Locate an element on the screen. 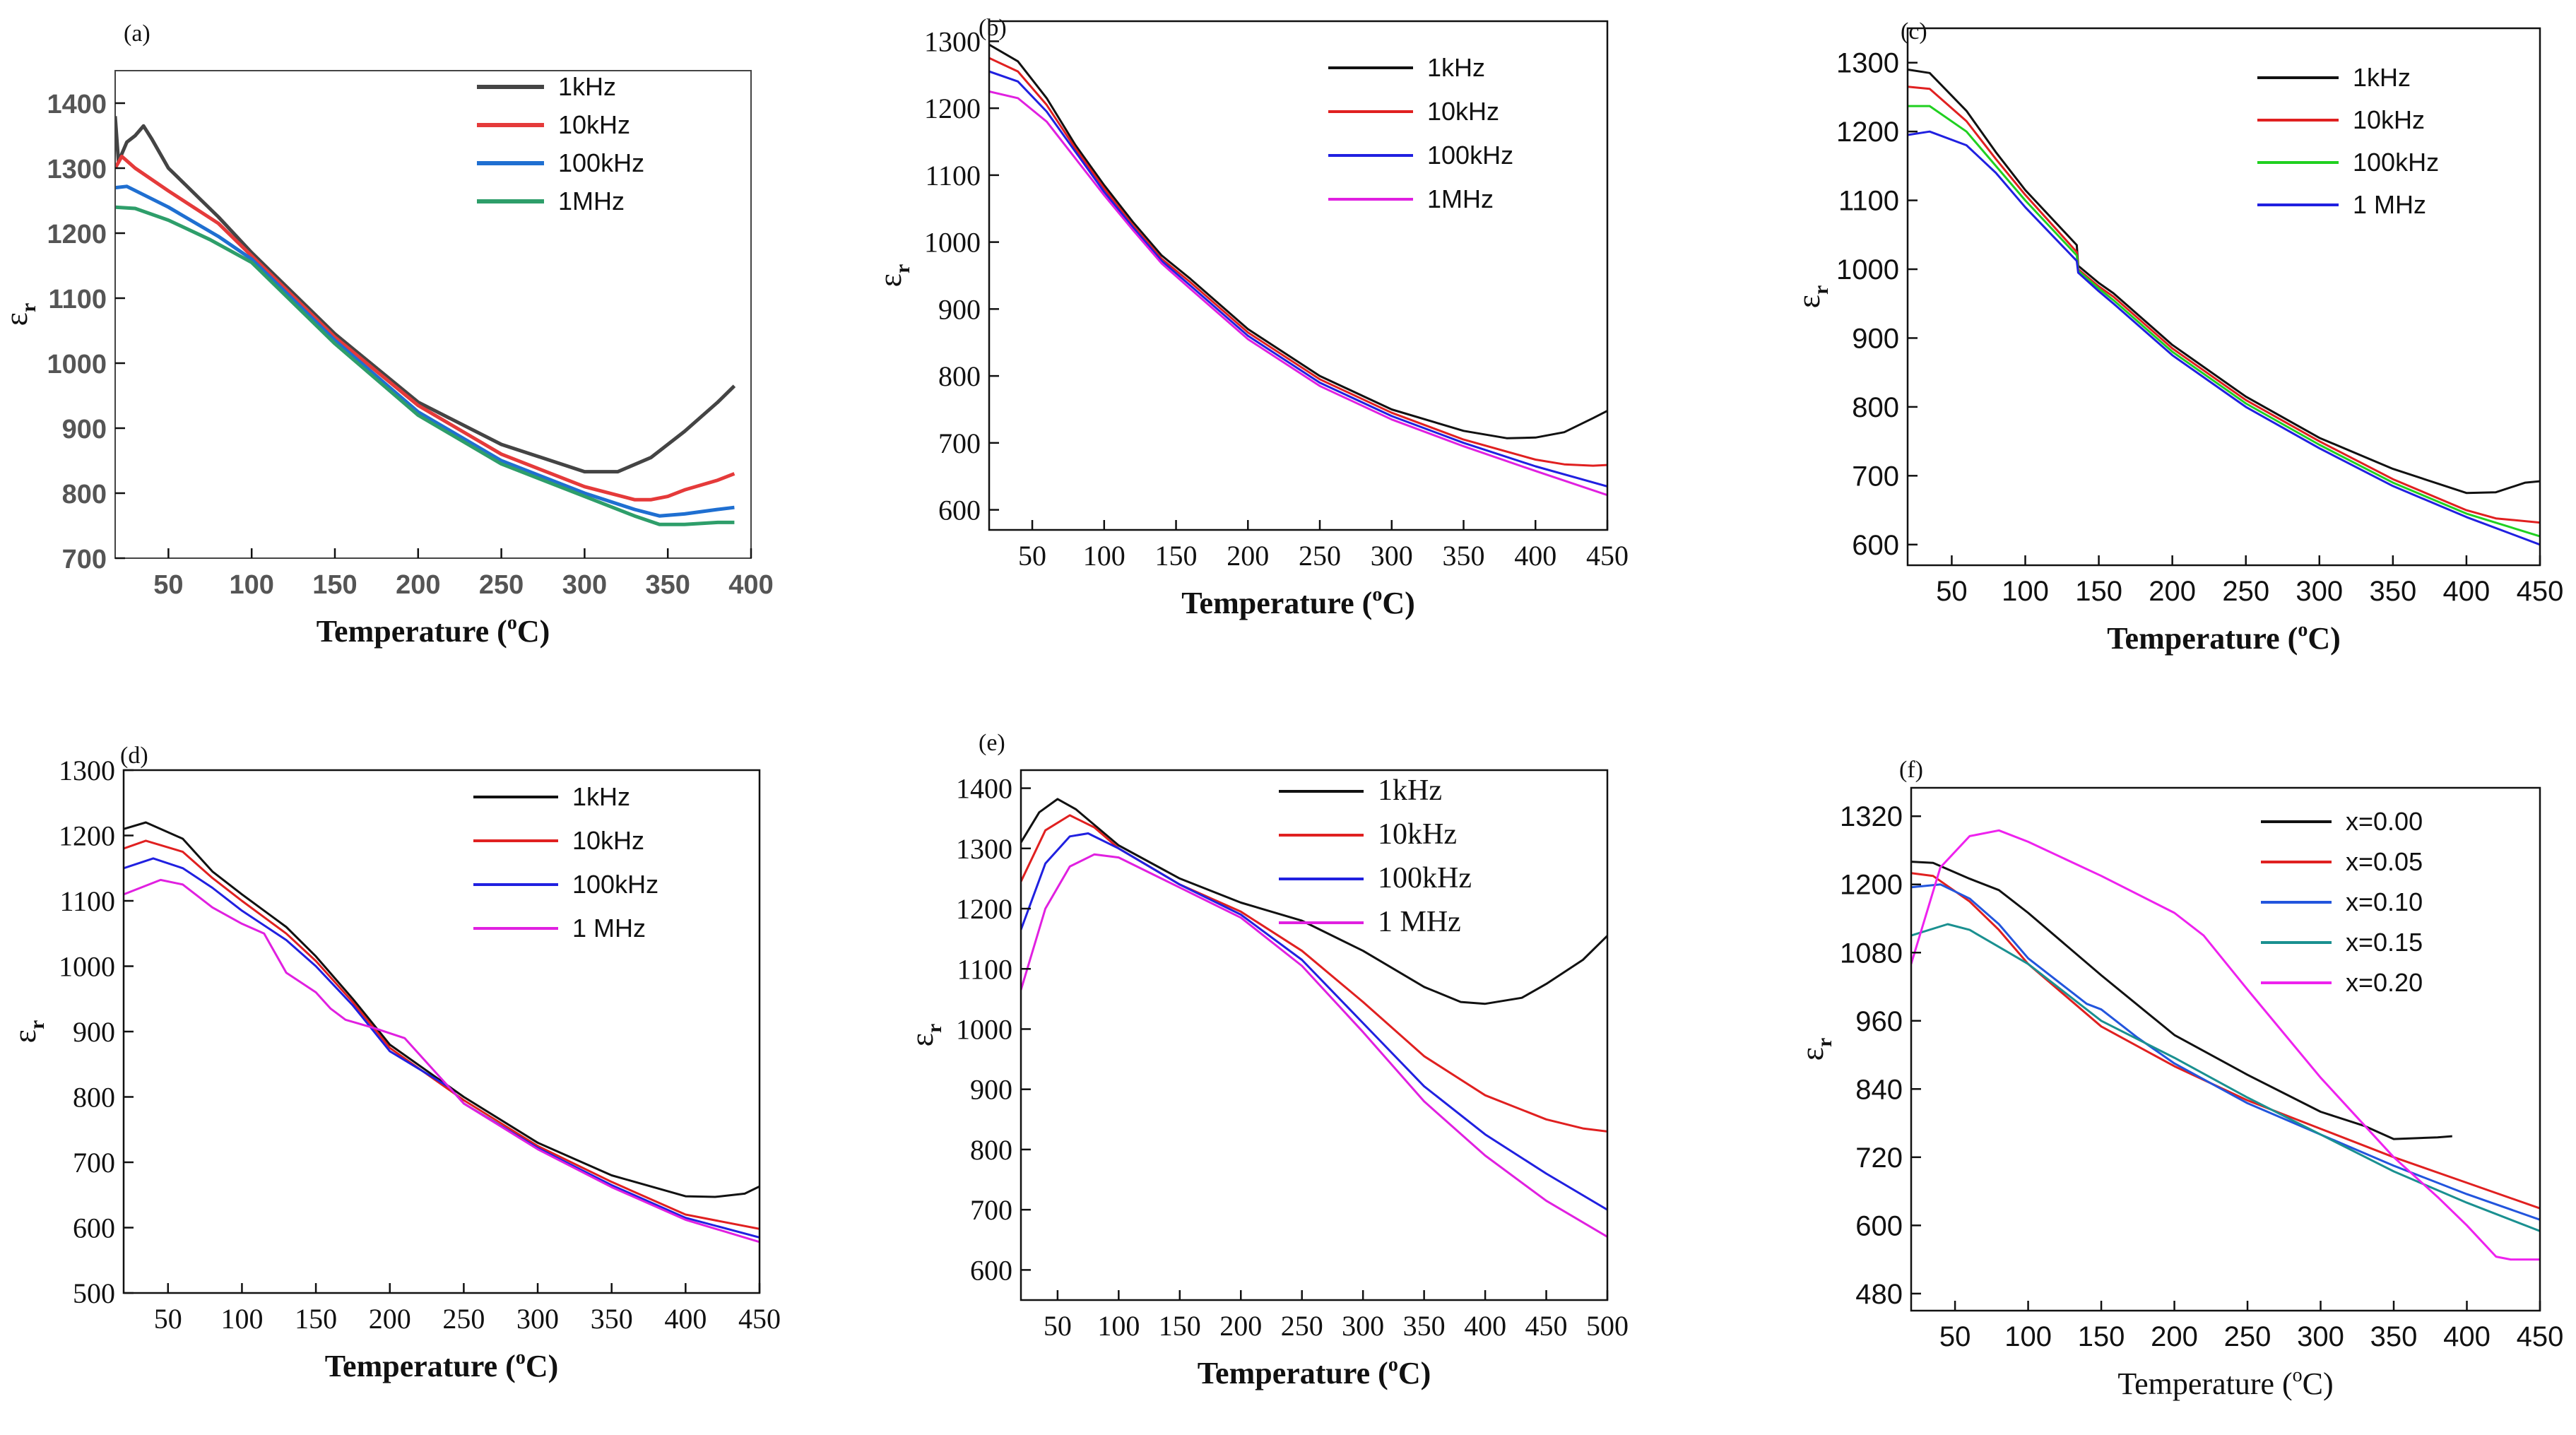 The width and height of the screenshot is (2576, 1435). series-line-x=0.20 is located at coordinates (2225, 1045).